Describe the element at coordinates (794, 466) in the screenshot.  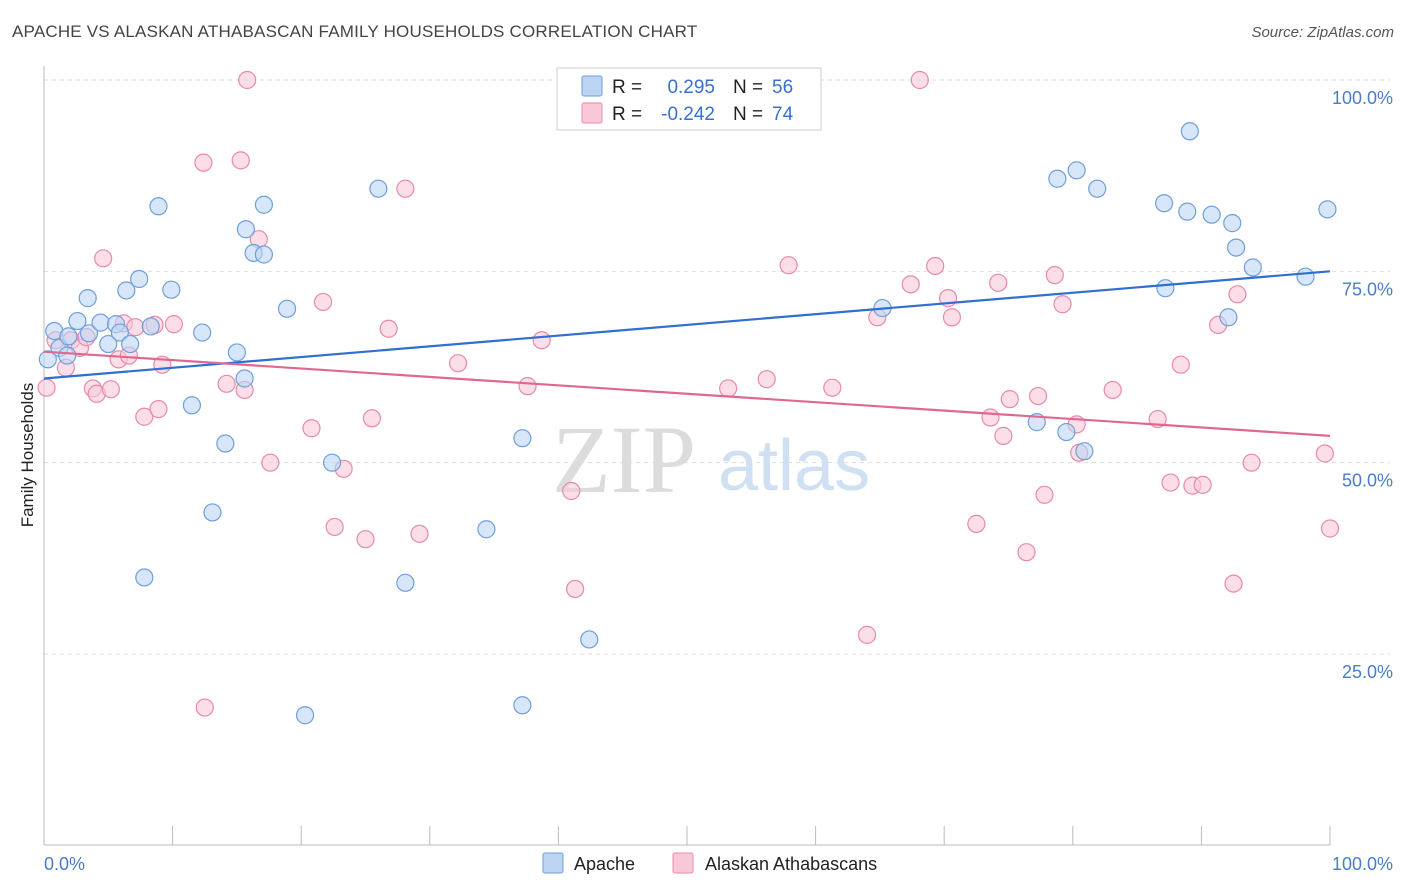
I see `watermark-atlas: atlas` at that location.